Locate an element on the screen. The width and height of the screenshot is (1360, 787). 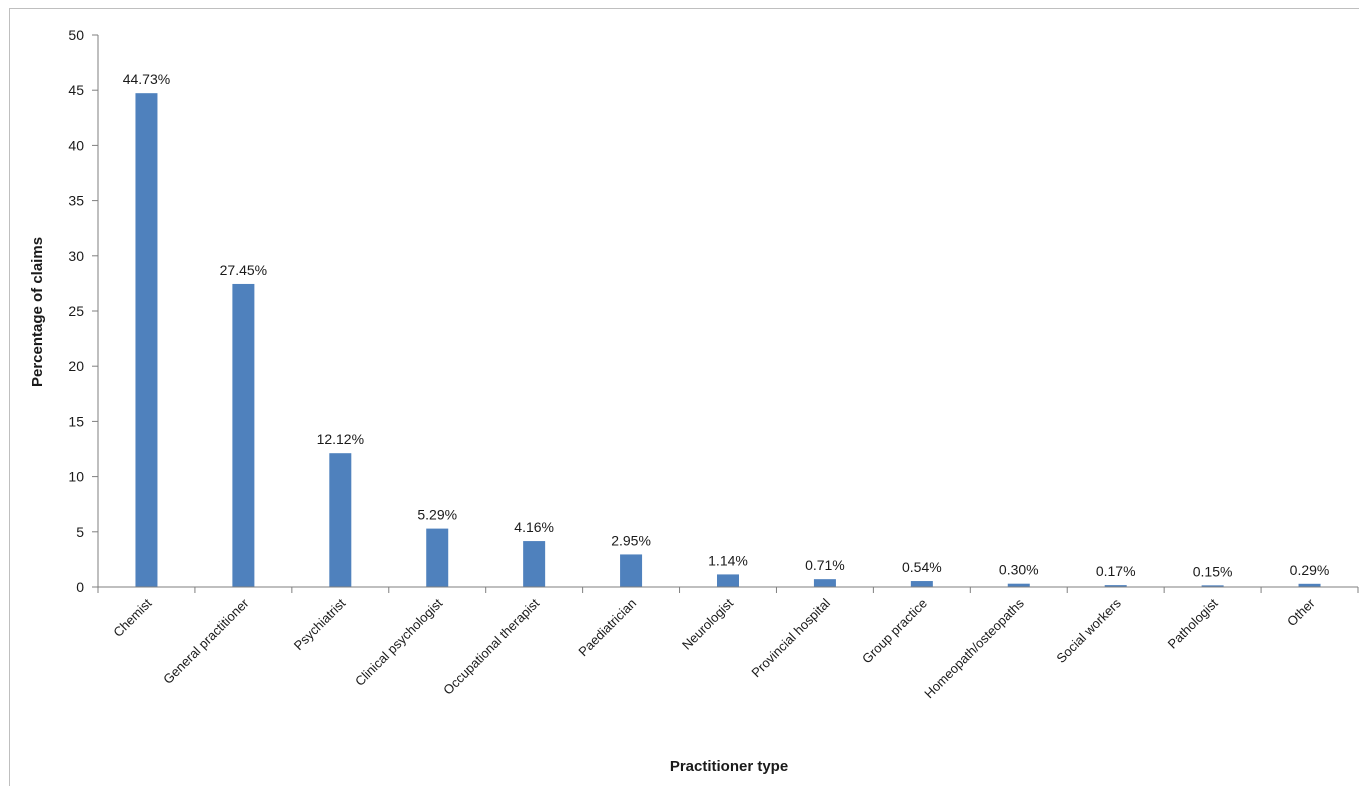
category-label: Neurologist is located at coordinates (707, 623).